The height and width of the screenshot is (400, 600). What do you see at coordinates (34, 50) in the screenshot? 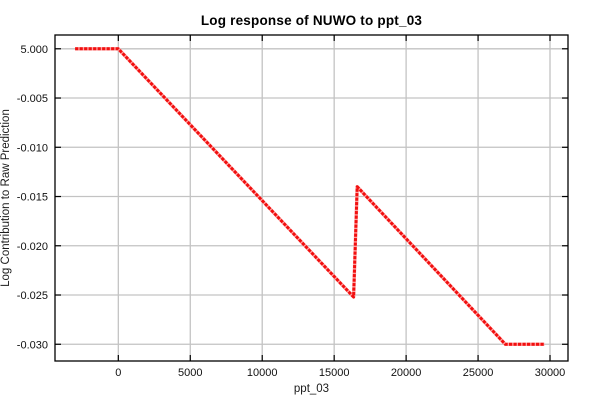
I see `y-tick-label: 5.000` at bounding box center [34, 50].